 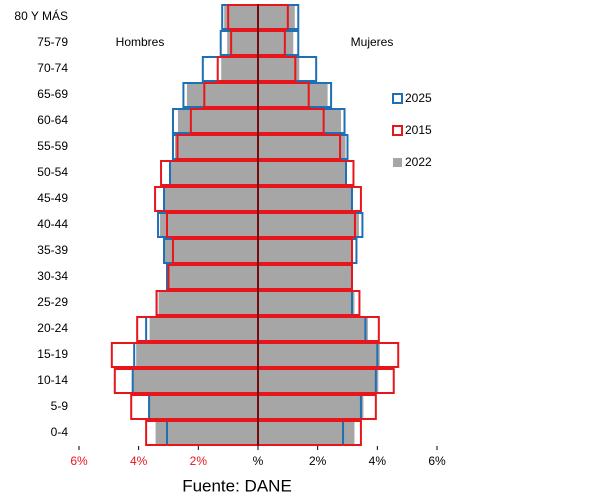 What do you see at coordinates (52, 302) in the screenshot?
I see `y-tick-label: 25-29` at bounding box center [52, 302].